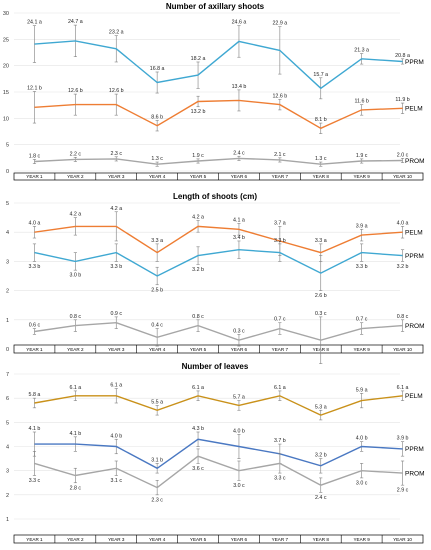 This screenshot has height=550, width=431. I want to click on data-label: 3.6 c, so click(198, 469).